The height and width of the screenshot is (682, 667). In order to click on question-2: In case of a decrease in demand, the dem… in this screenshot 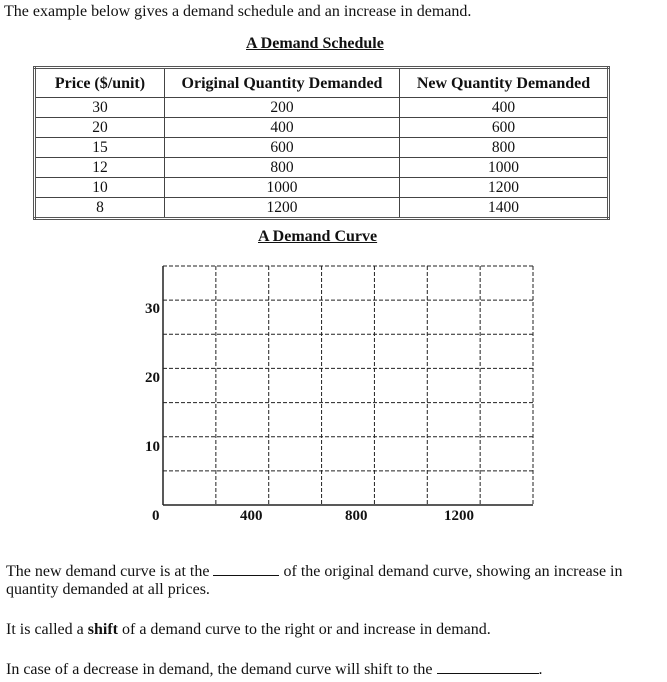, I will do `click(274, 668)`.